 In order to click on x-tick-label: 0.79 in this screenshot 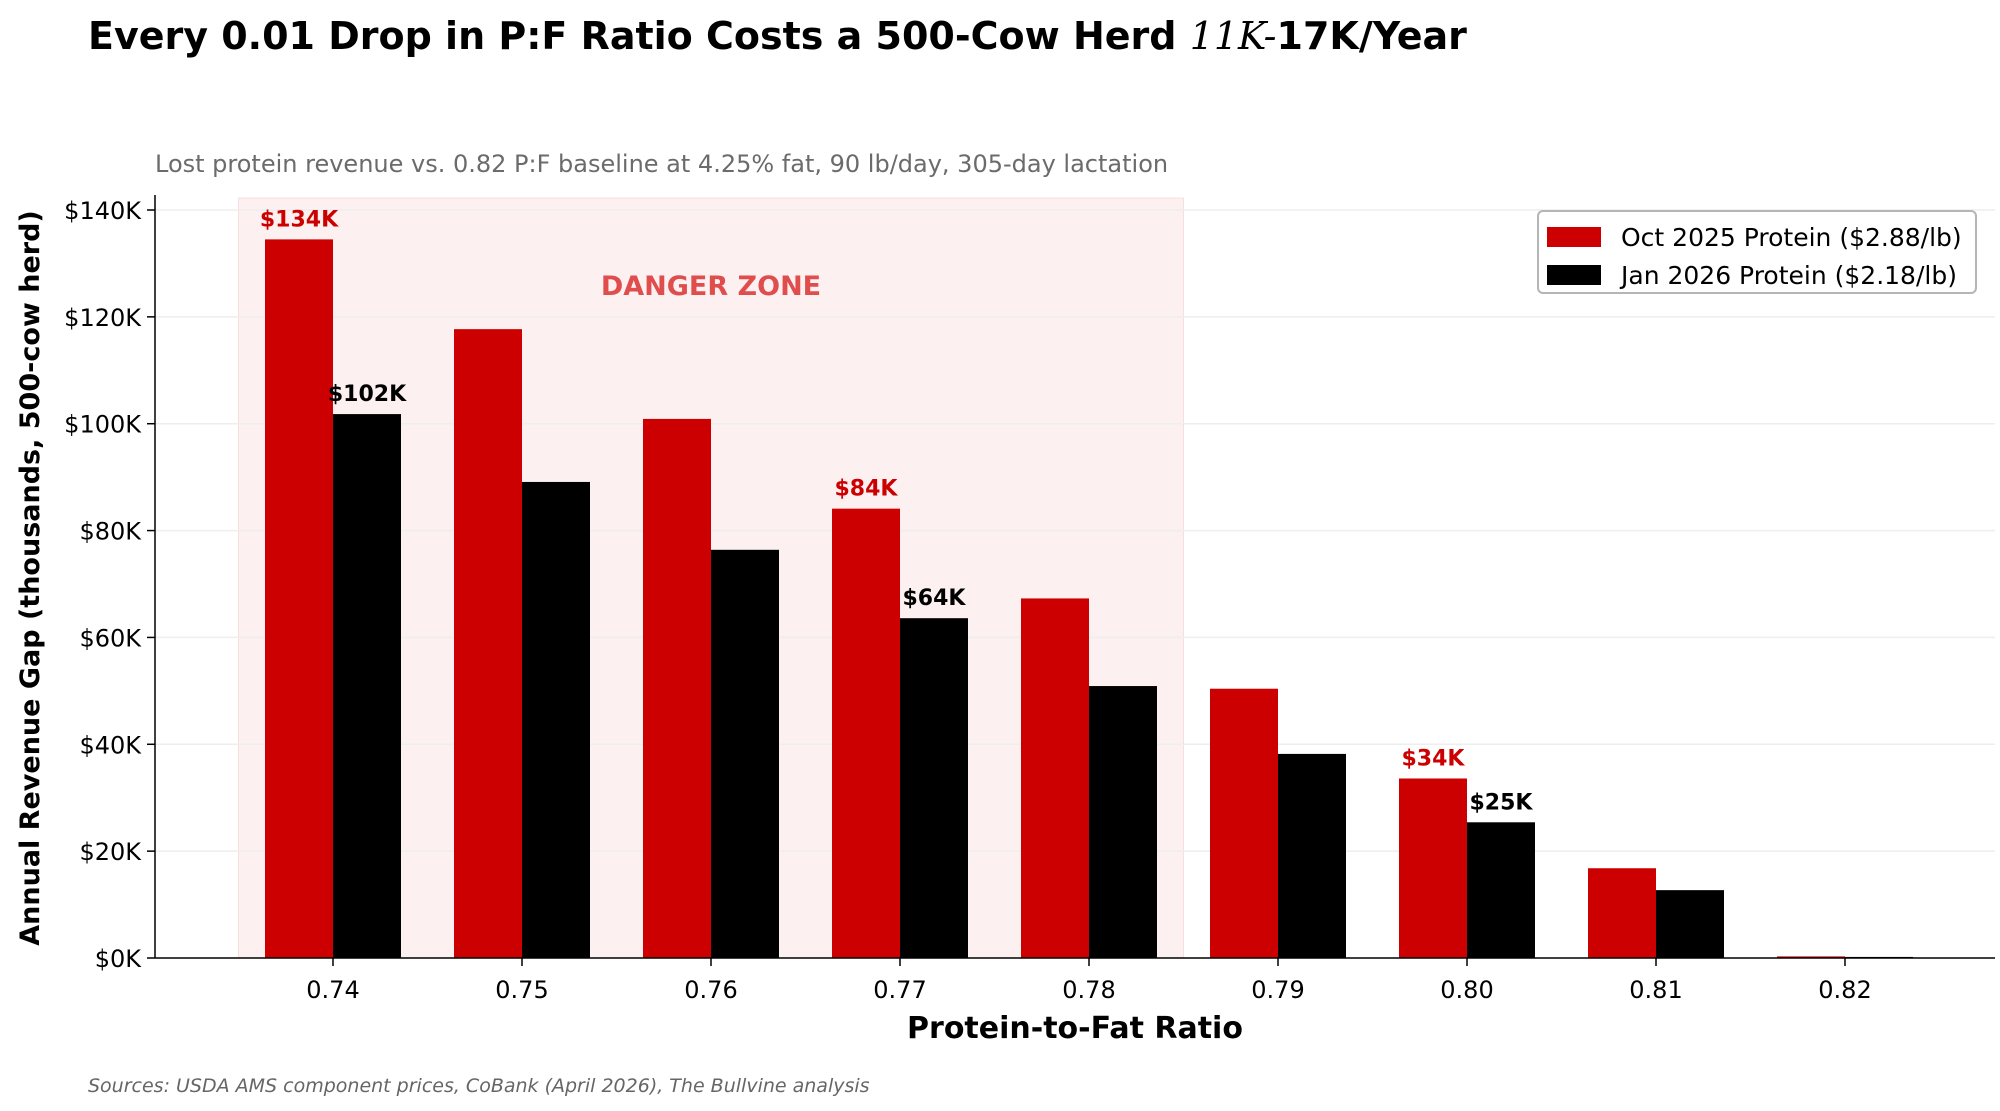, I will do `click(1277, 990)`.